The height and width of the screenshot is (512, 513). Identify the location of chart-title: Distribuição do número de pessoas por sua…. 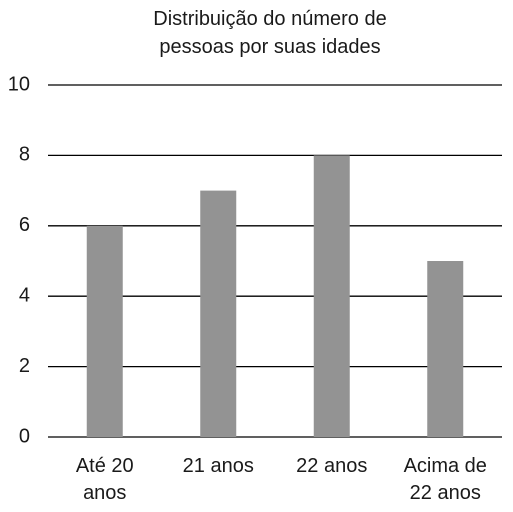
(269, 33).